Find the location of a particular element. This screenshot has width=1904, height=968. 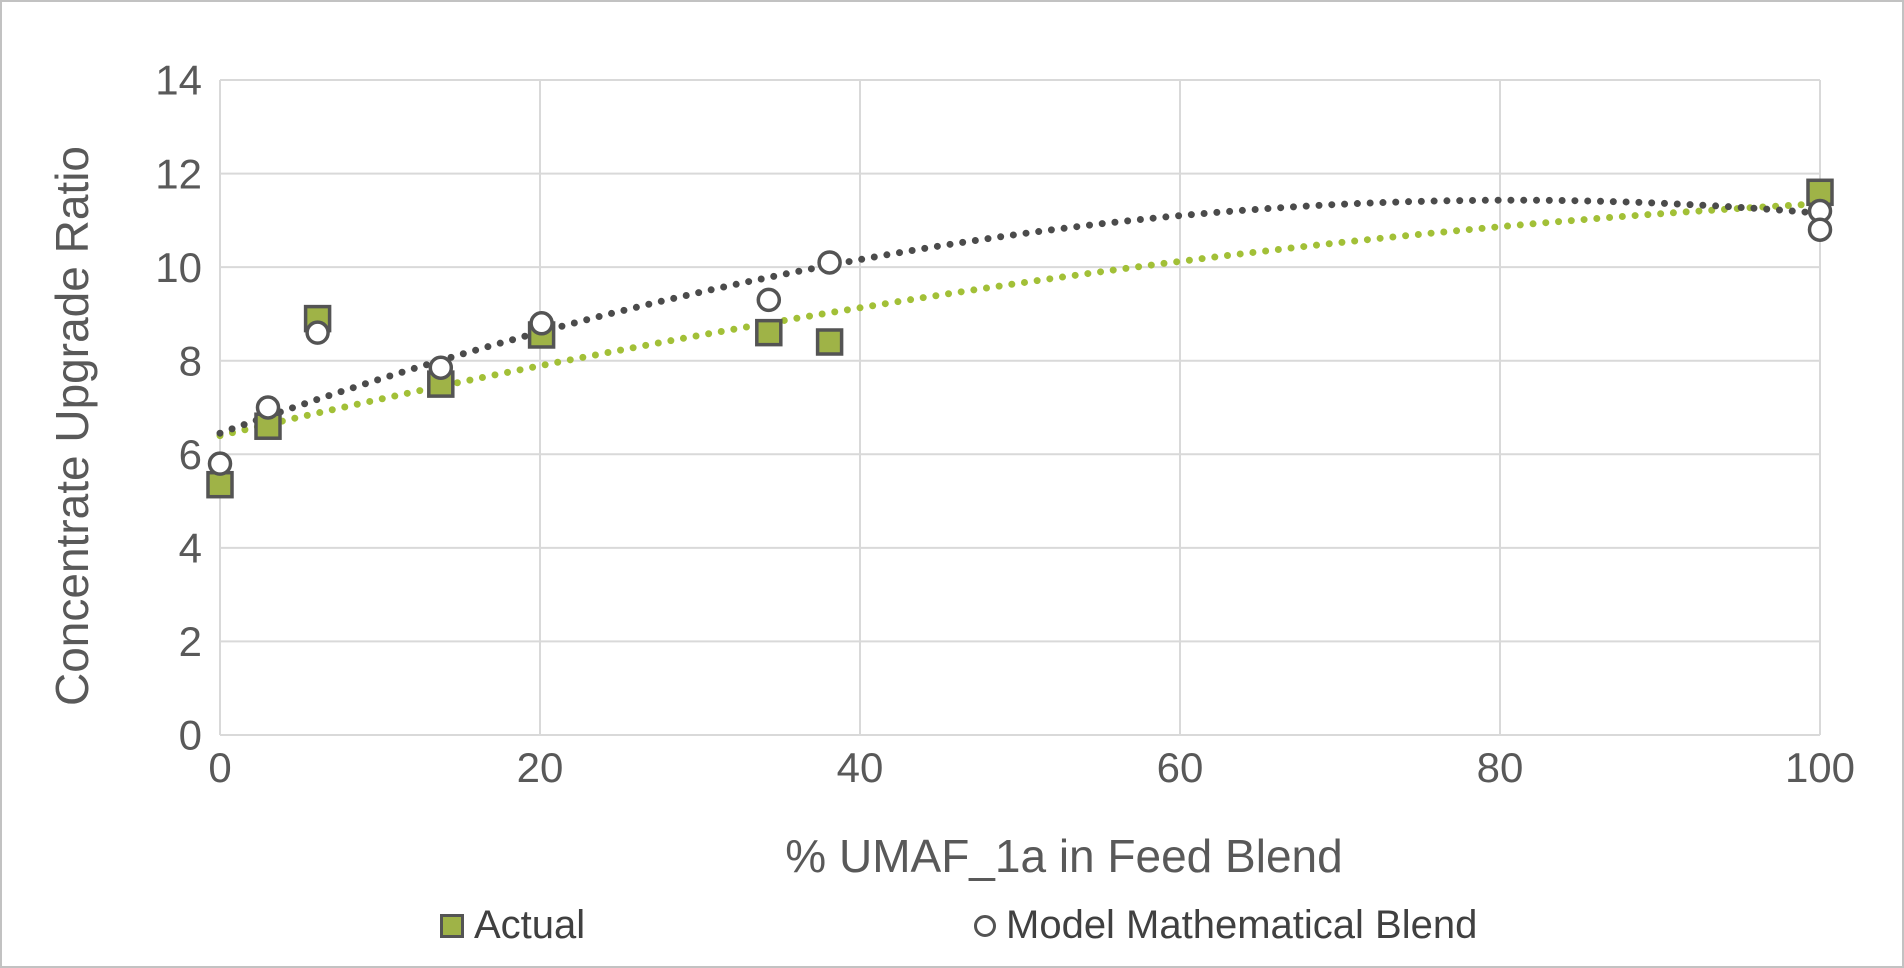

legend-label-model: Model Mathematical Blend is located at coordinates (1242, 925).